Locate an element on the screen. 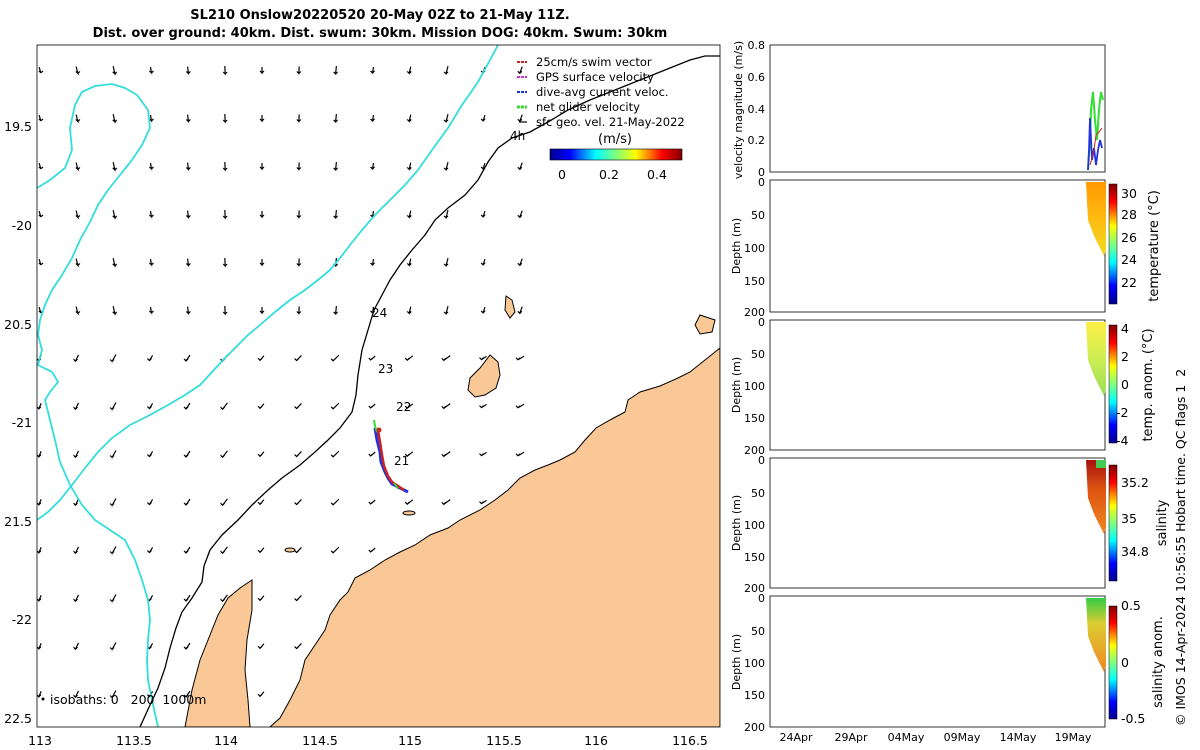  colorbar-tick: 0.4 is located at coordinates (657, 174).